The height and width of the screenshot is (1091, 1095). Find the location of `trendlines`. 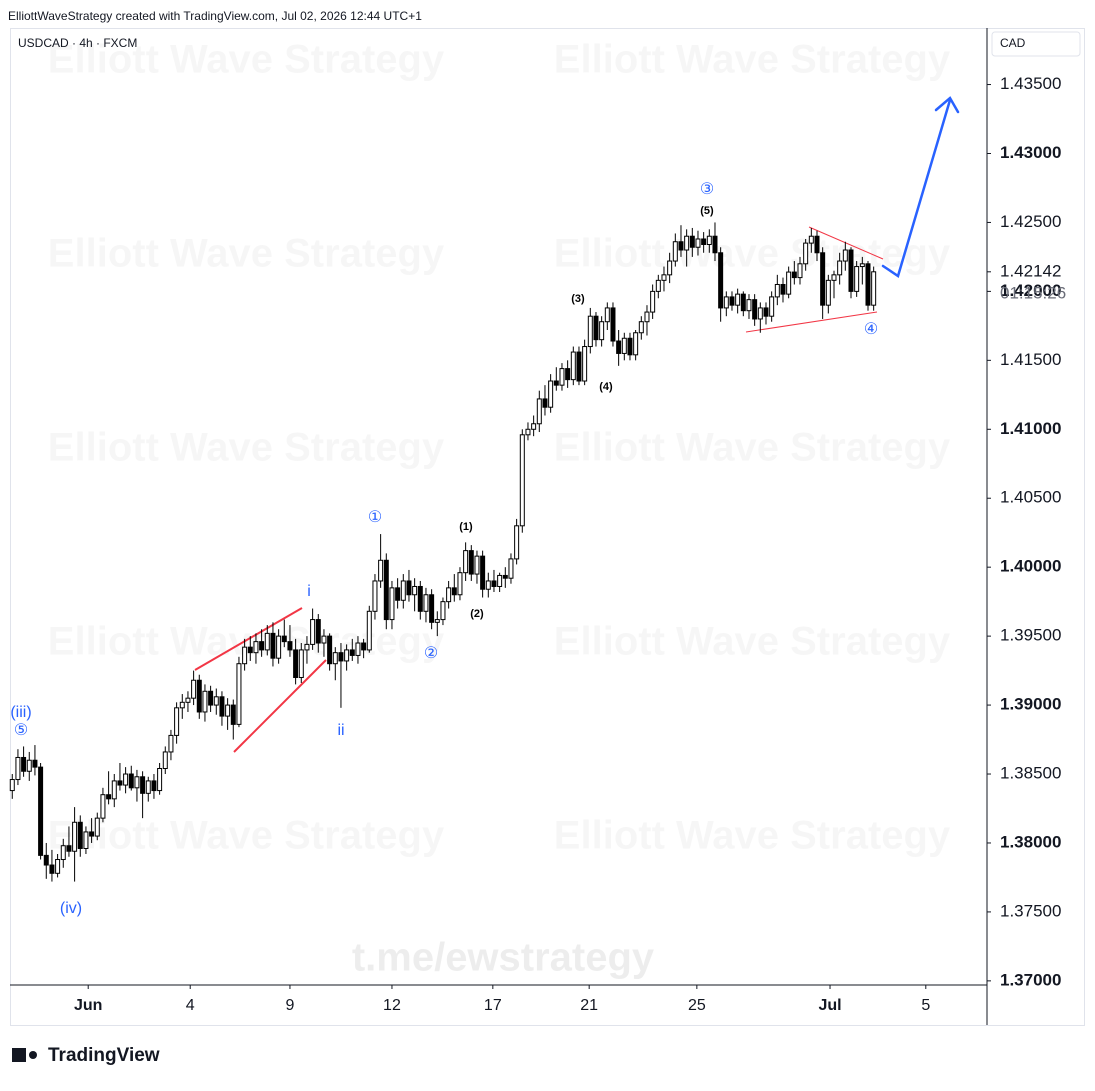

trendlines is located at coordinates (260, 680).